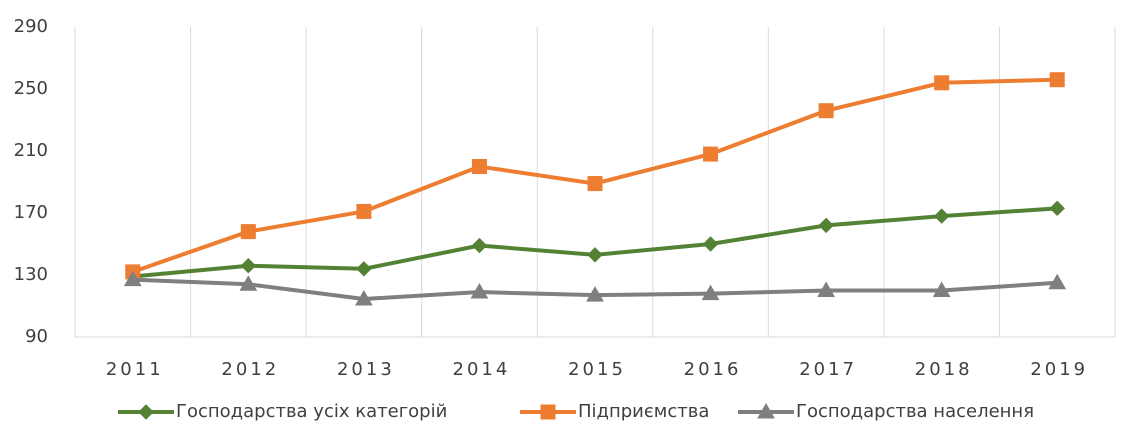  What do you see at coordinates (135, 369) in the screenshot?
I see `x-tick-label: 2011` at bounding box center [135, 369].